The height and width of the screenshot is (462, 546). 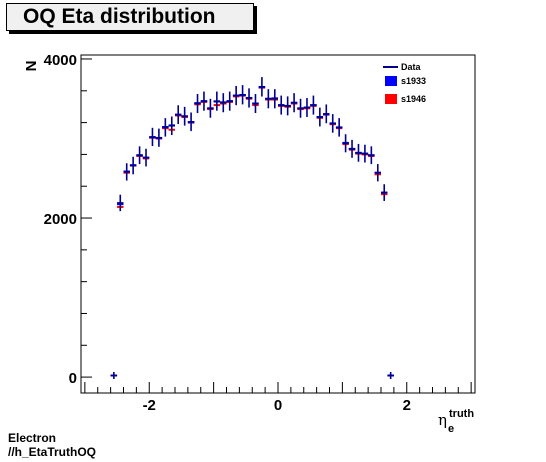 What do you see at coordinates (407, 405) in the screenshot?
I see `x-tick-label: 2` at bounding box center [407, 405].